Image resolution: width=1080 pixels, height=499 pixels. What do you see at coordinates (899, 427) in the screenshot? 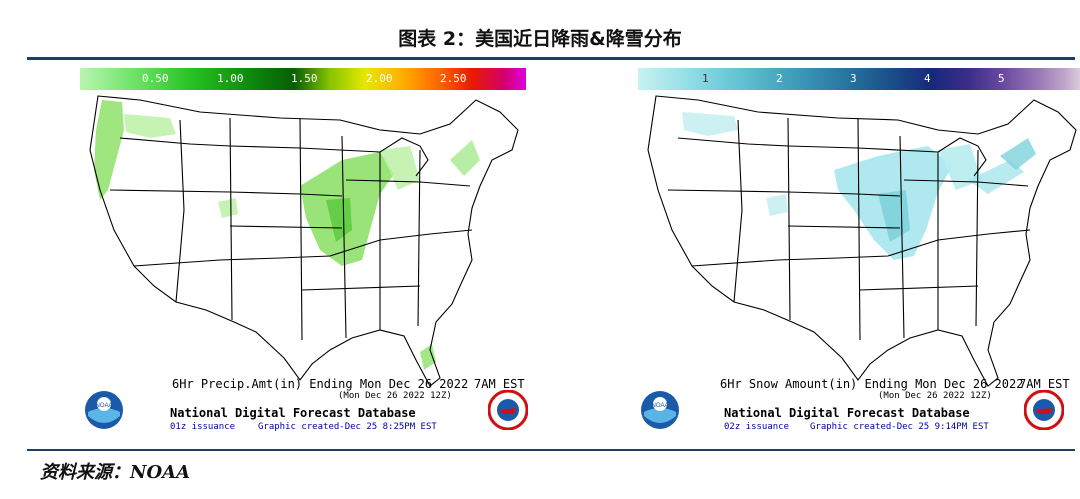
I see `snow-created: Graphic created-Dec 25 9:14PM EST` at bounding box center [899, 427].